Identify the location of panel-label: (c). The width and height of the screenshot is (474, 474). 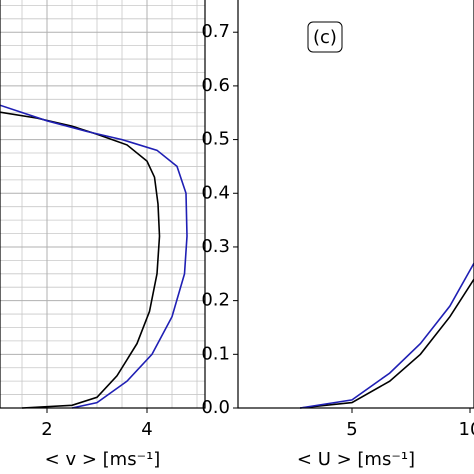
(325, 37).